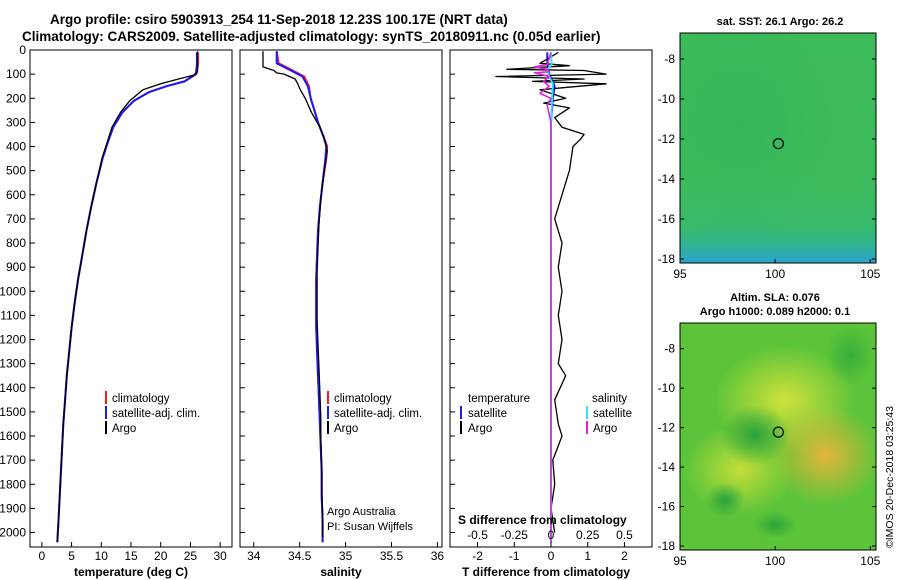  What do you see at coordinates (392, 556) in the screenshot?
I see `x-tick-label: 35.5` at bounding box center [392, 556].